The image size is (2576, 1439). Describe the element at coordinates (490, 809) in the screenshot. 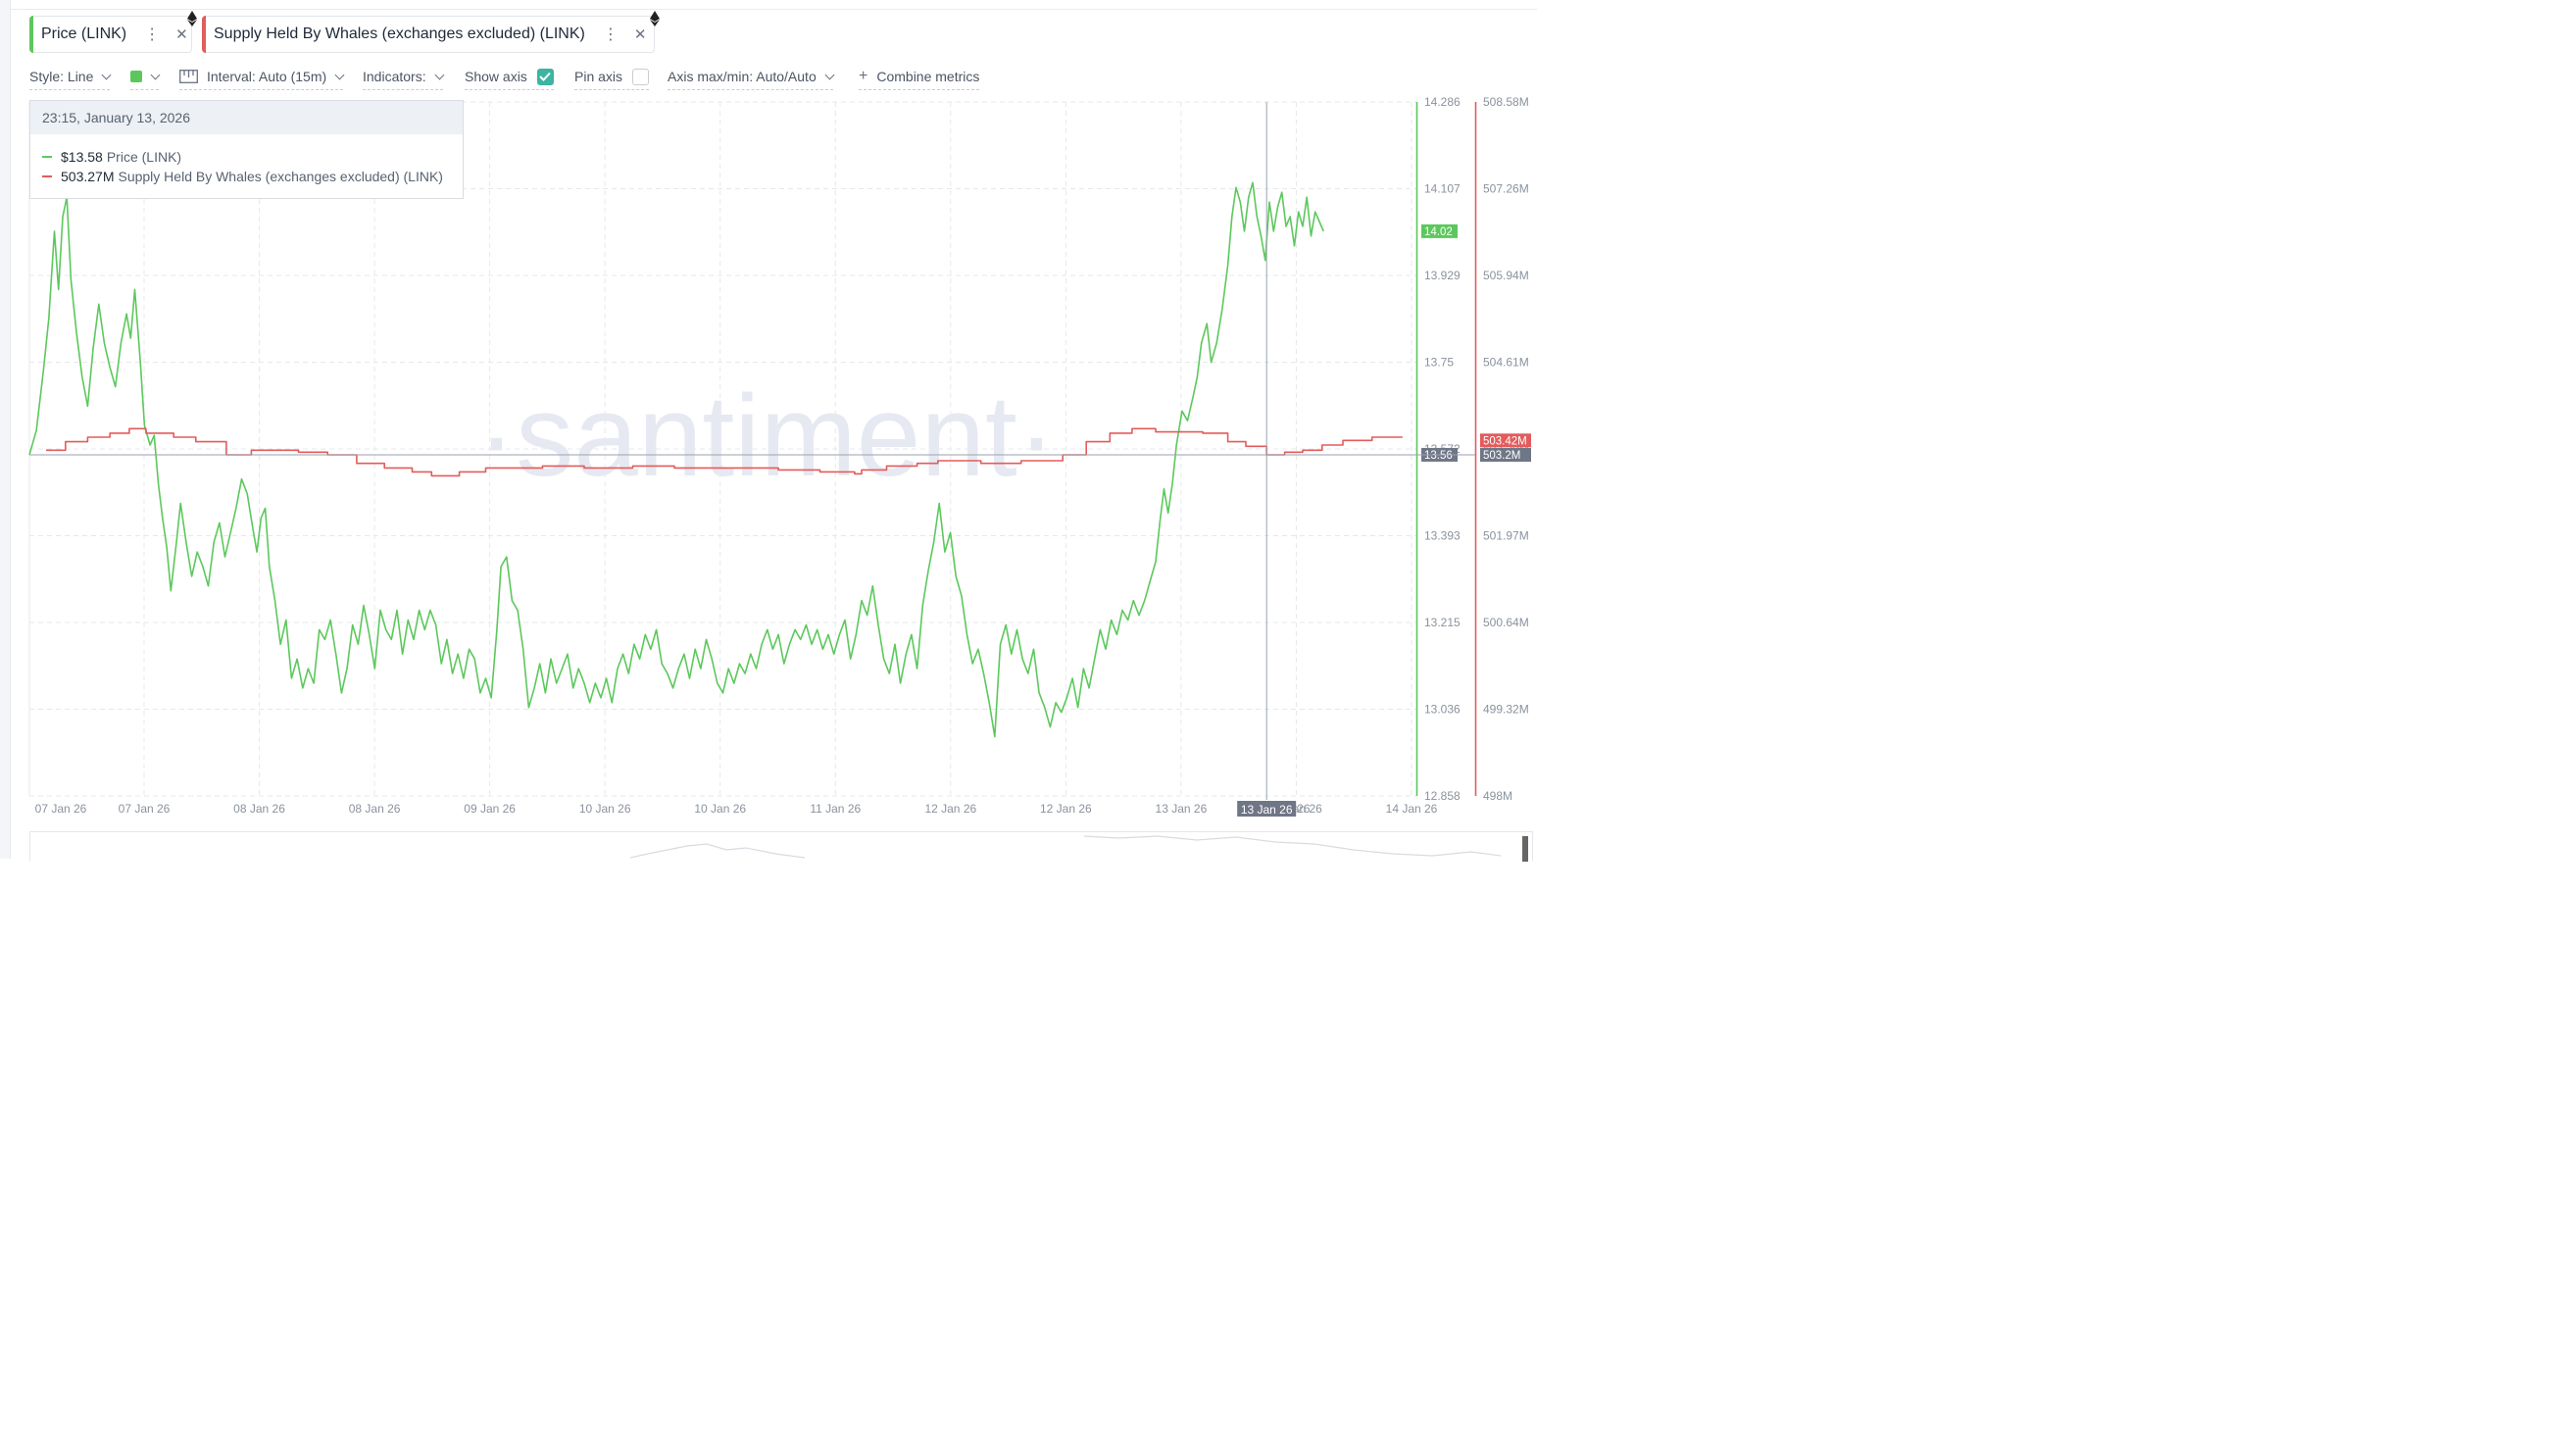

I see `x-tick-label: 09 Jan 26` at that location.